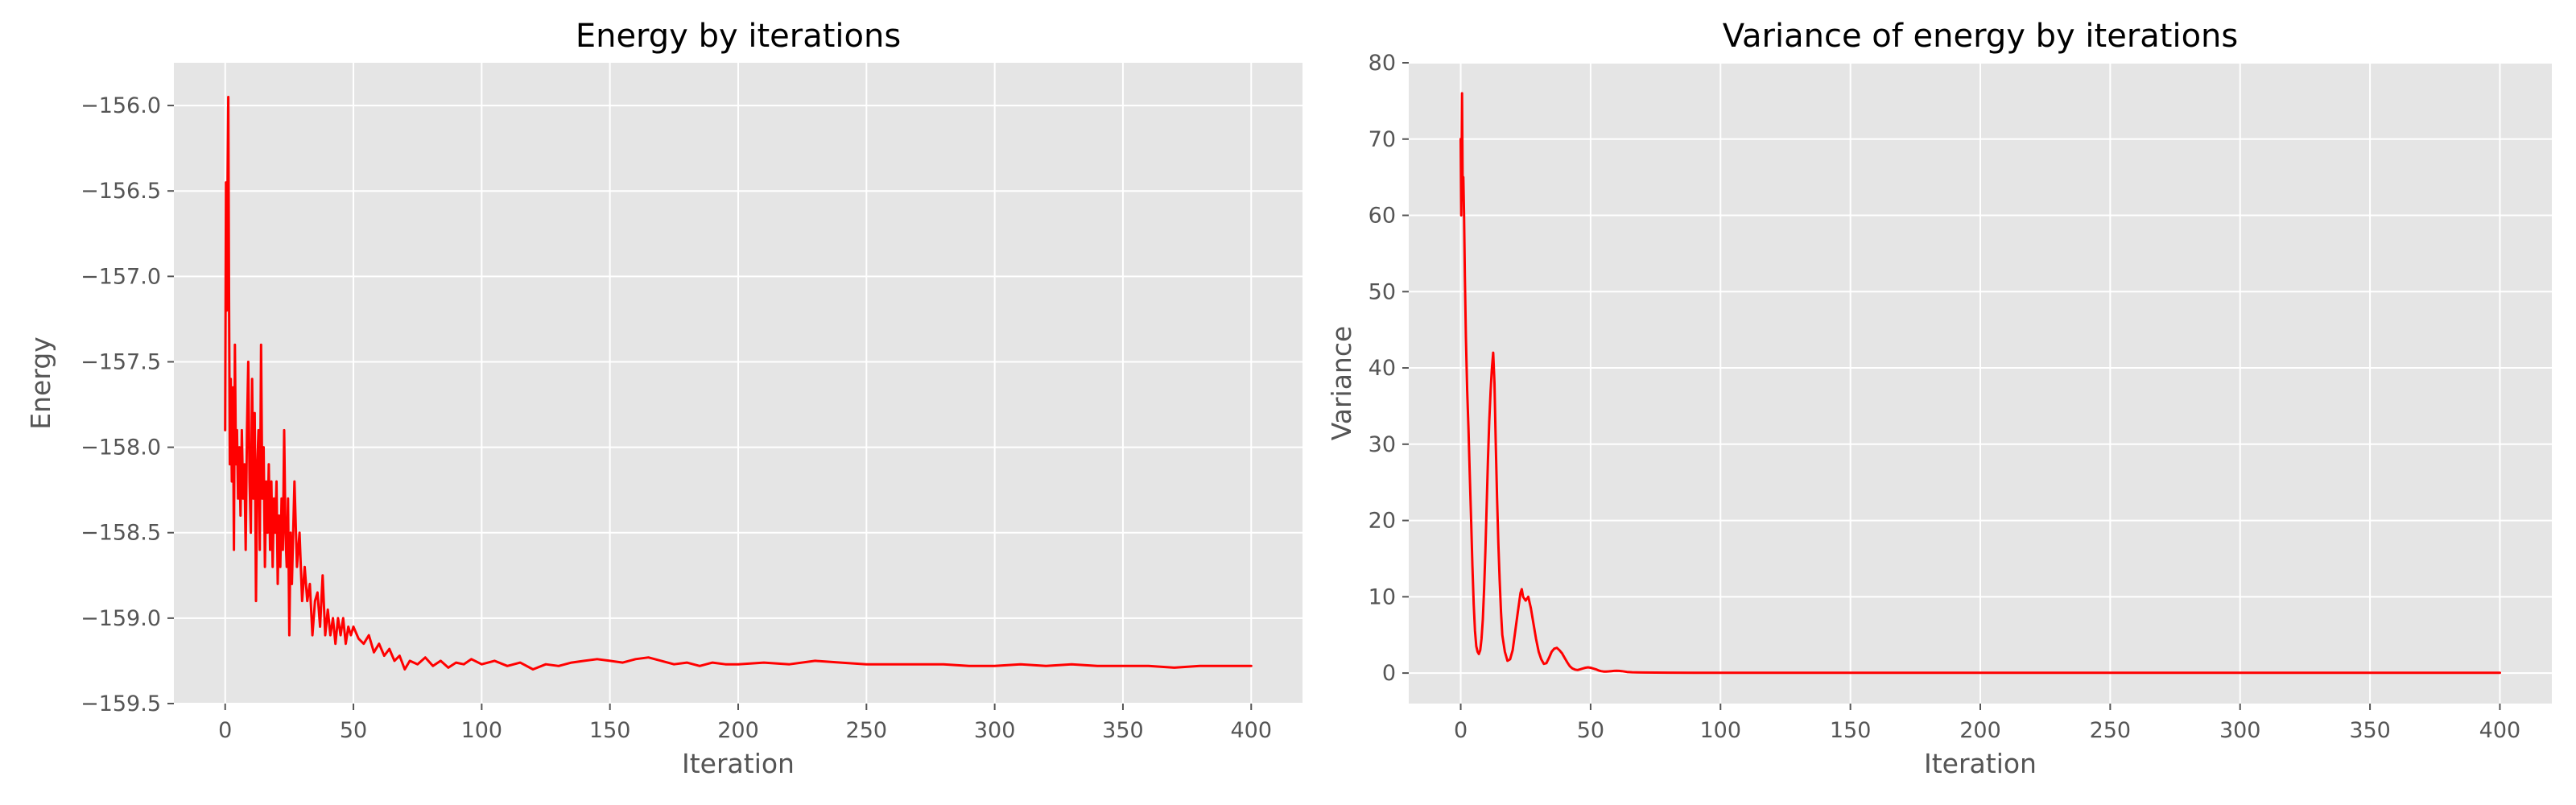  I want to click on variance-chart-title: Variance of energy by iterations, so click(1980, 36).